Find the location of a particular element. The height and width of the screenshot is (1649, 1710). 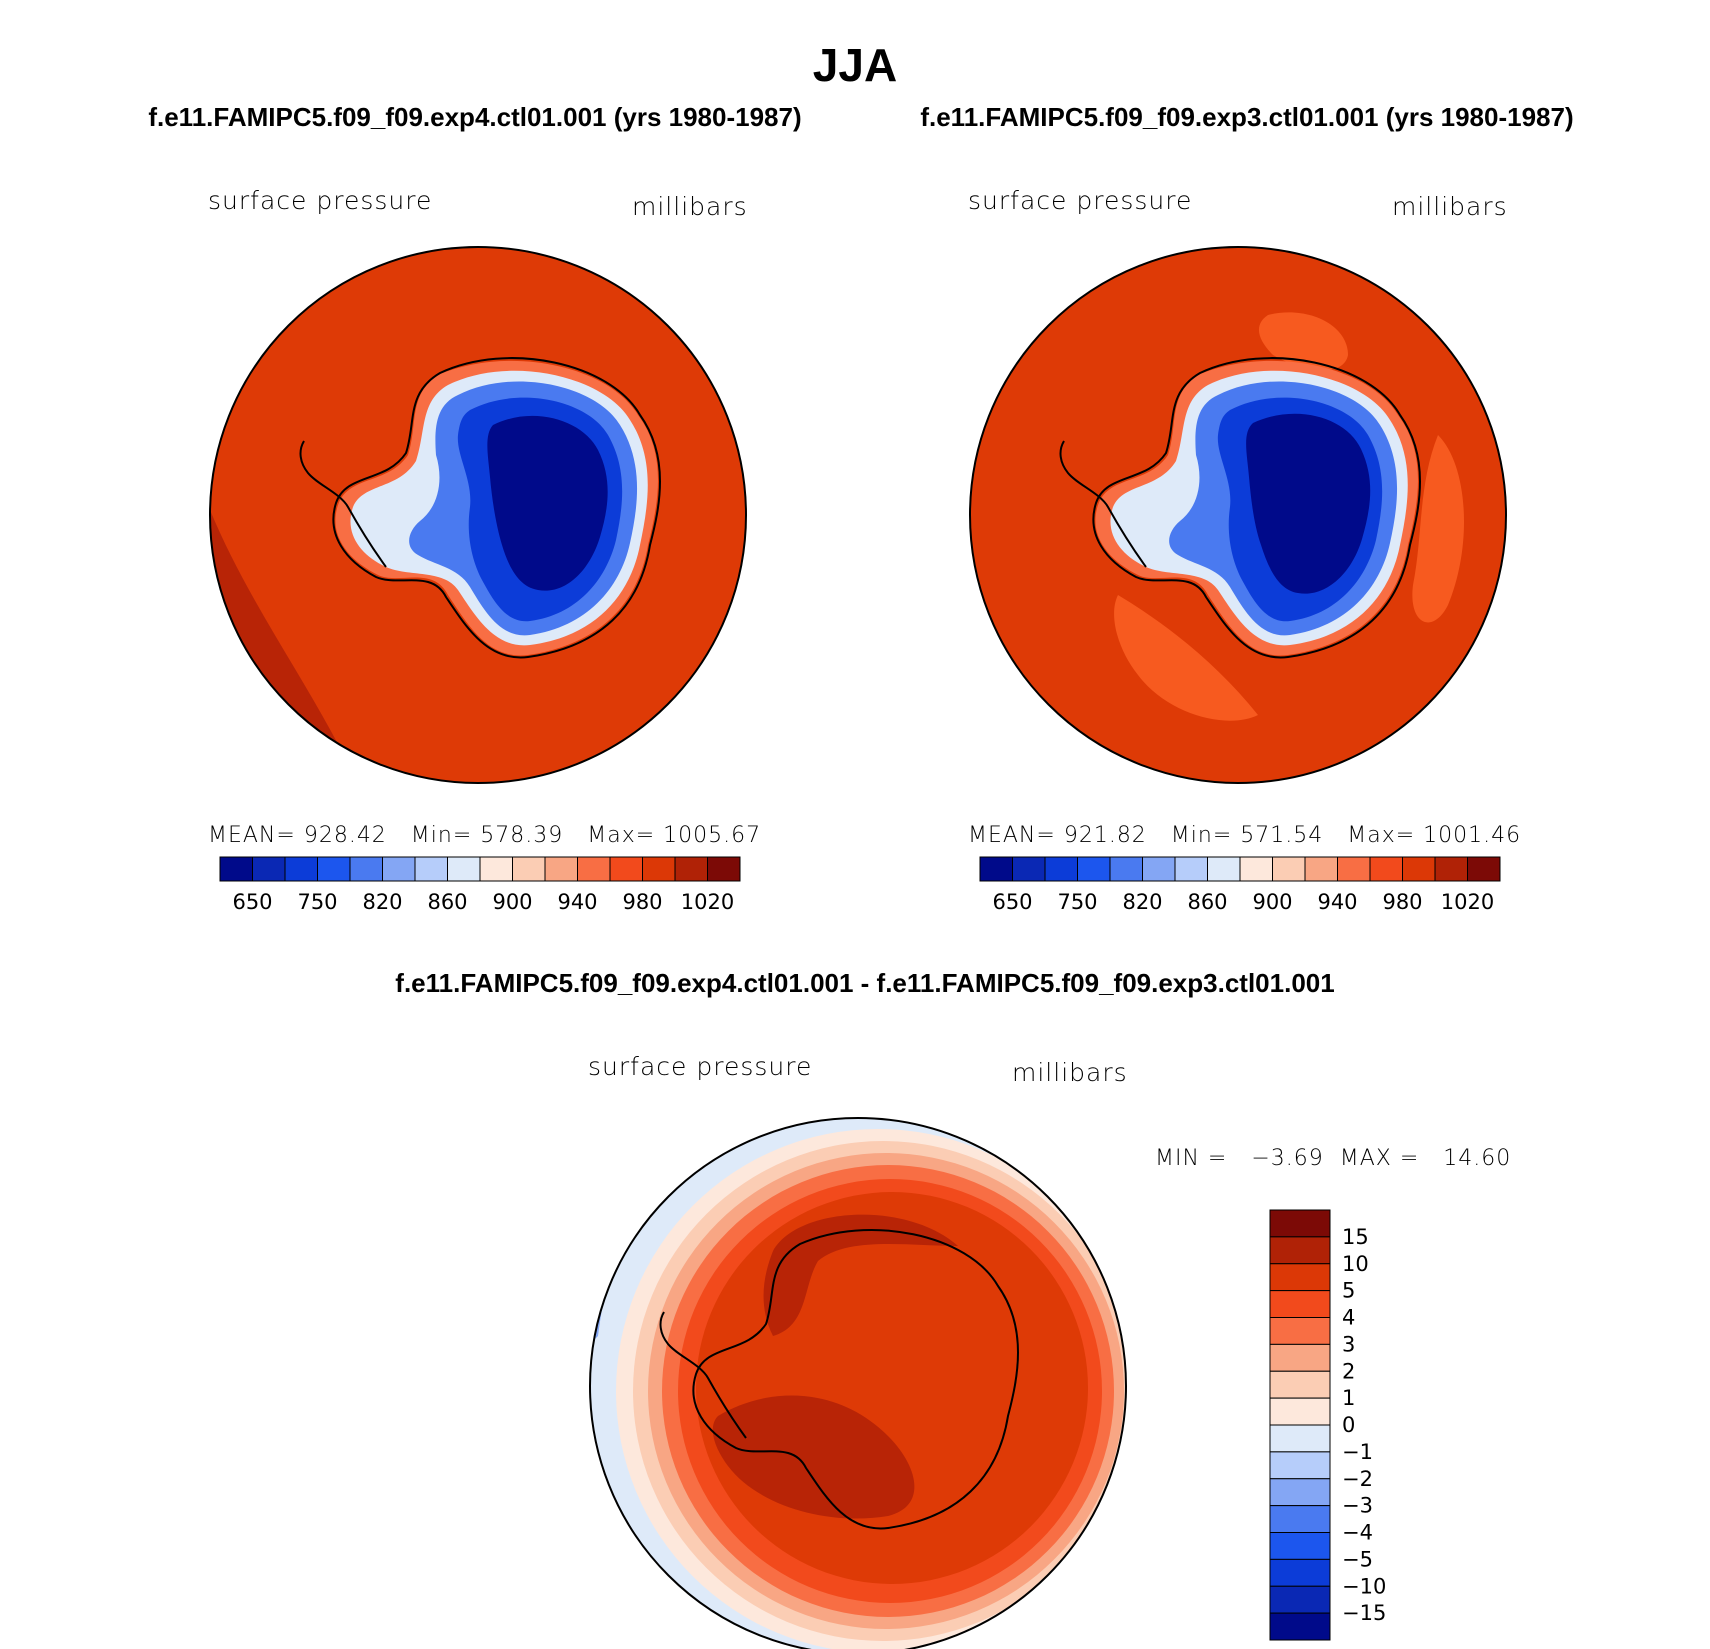

colorbar-tick-label: −10 is located at coordinates (1364, 1586).